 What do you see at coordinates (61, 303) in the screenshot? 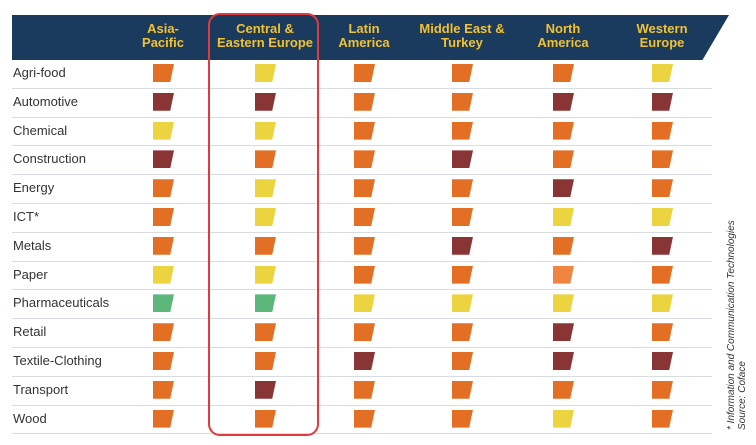
I see `sector-label: Pharmaceuticals` at bounding box center [61, 303].